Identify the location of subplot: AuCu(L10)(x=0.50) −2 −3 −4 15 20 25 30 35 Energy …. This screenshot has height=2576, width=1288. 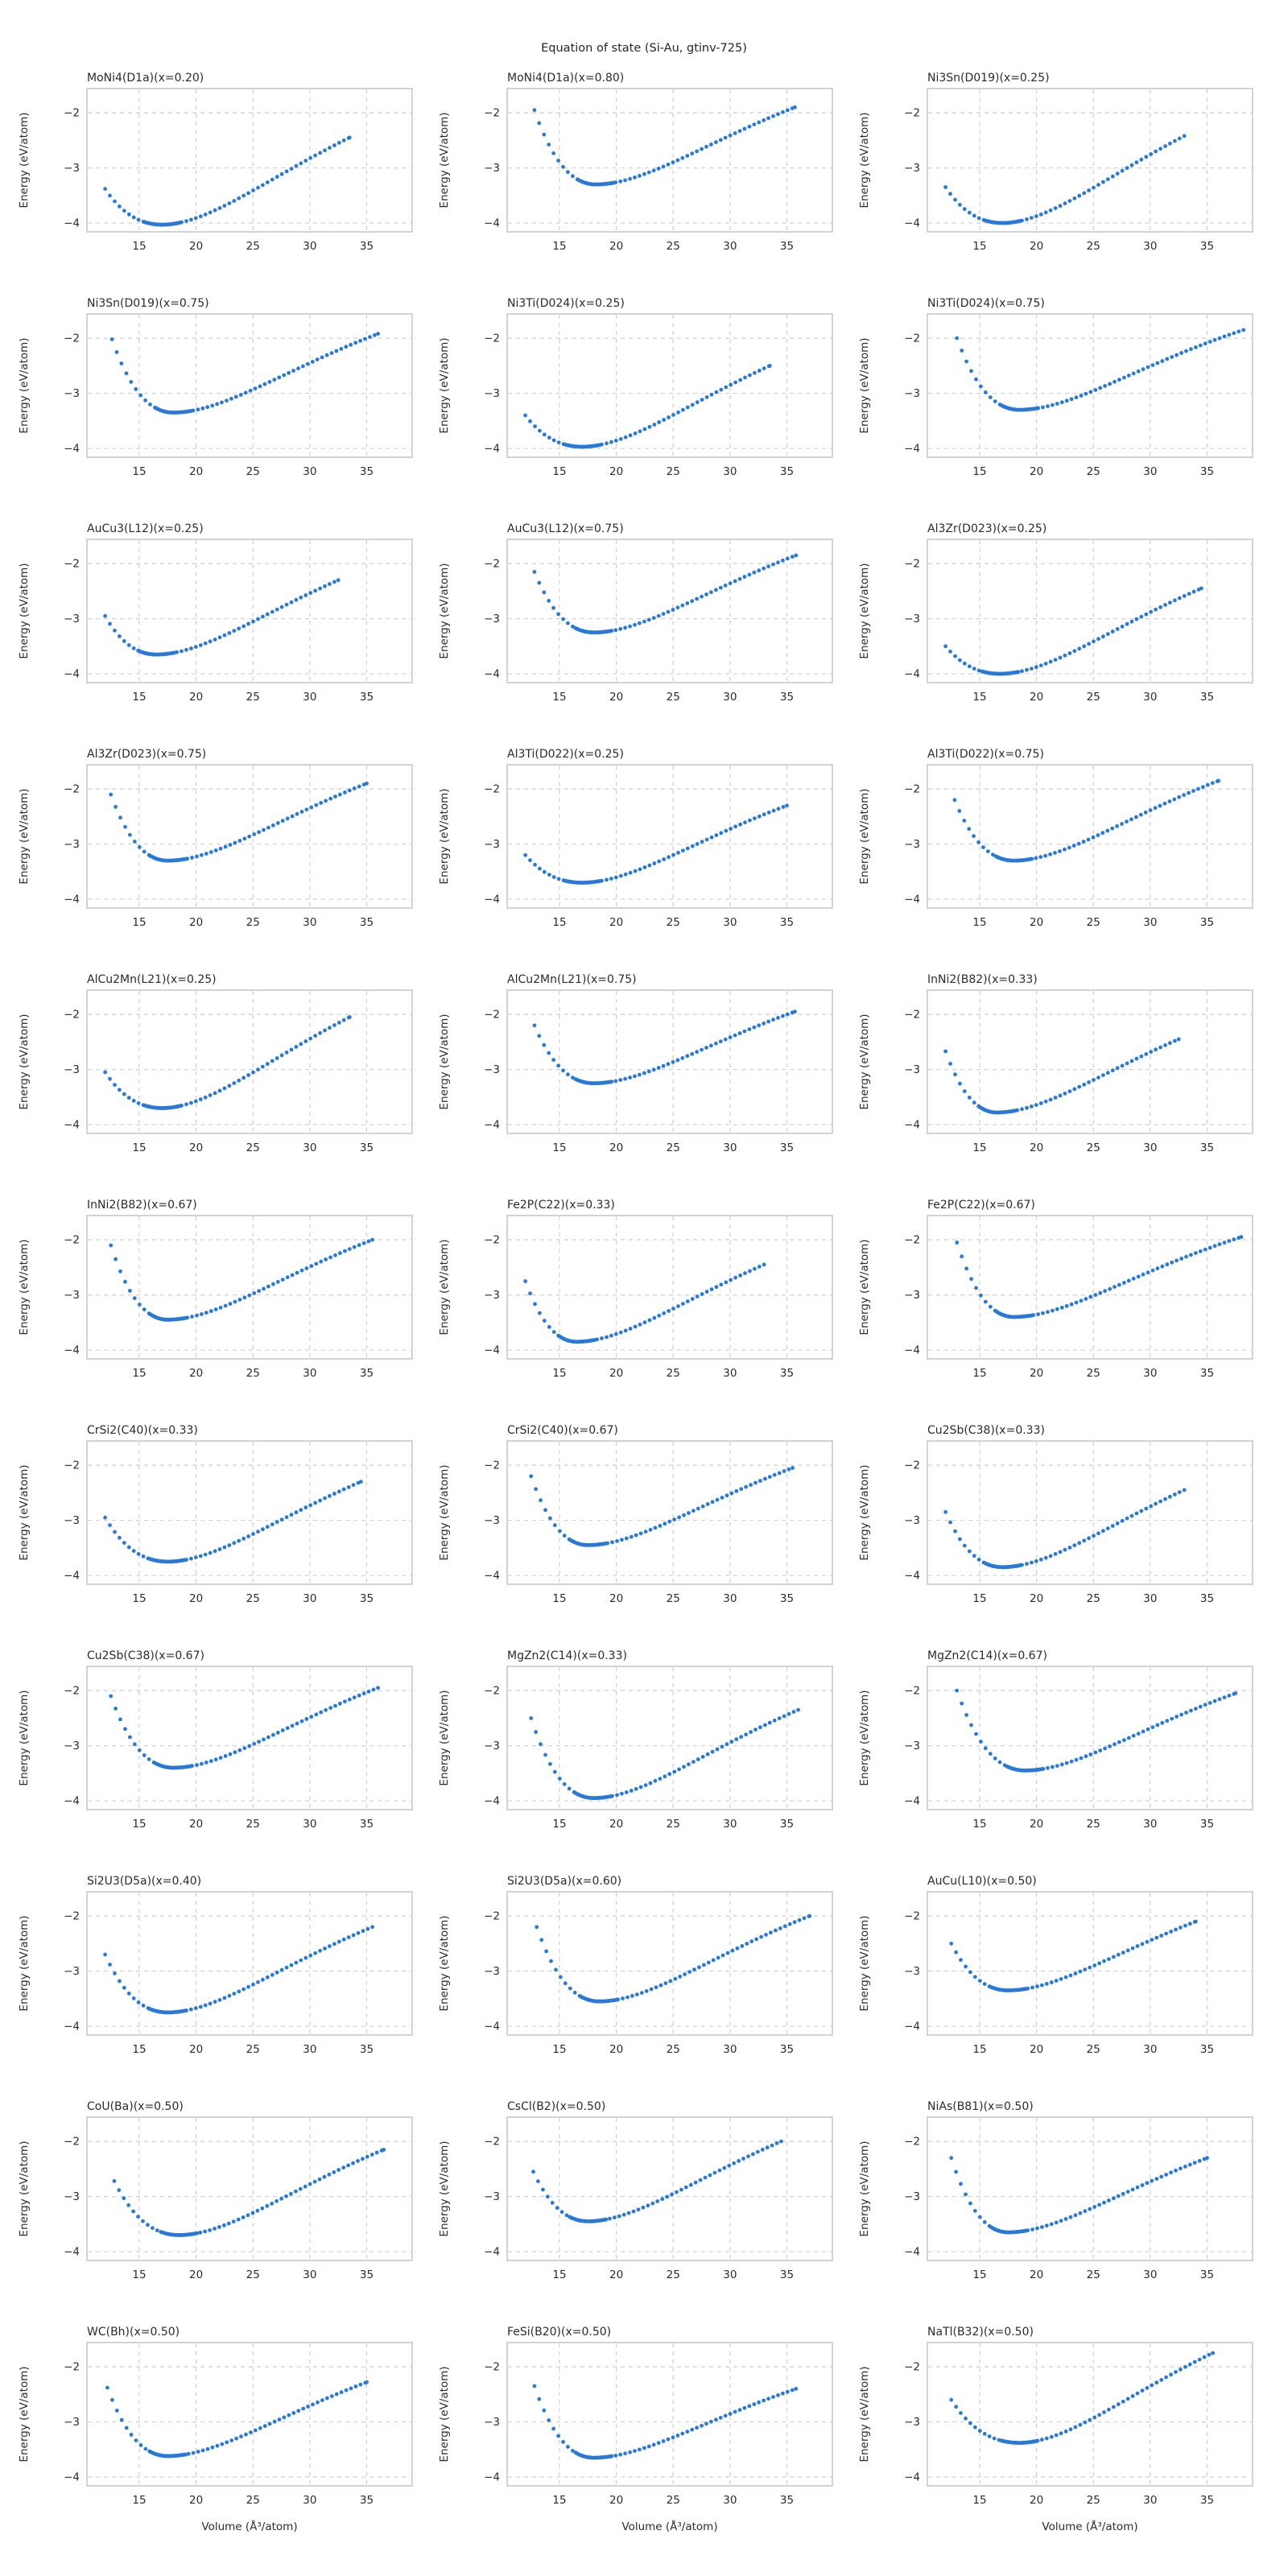
(1050, 1987).